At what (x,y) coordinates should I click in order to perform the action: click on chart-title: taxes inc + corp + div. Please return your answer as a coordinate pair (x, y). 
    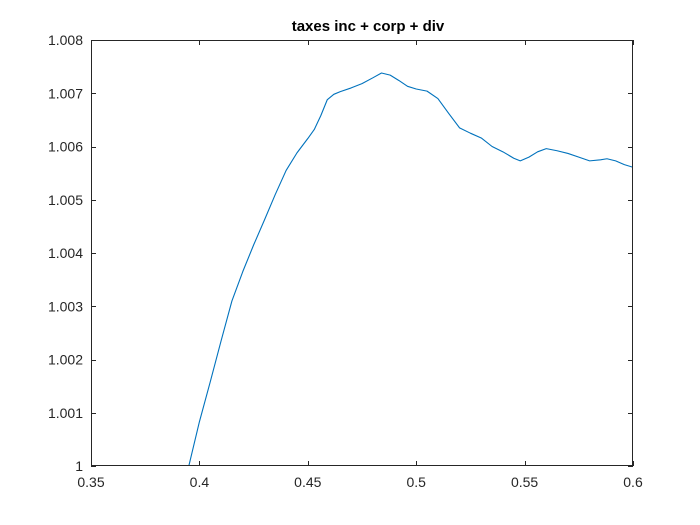
    Looking at the image, I should click on (368, 26).